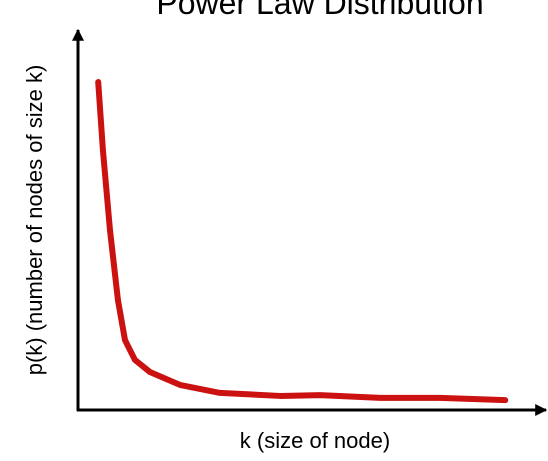 This screenshot has width=548, height=461. I want to click on x-axis-label: k (size of node), so click(315, 440).